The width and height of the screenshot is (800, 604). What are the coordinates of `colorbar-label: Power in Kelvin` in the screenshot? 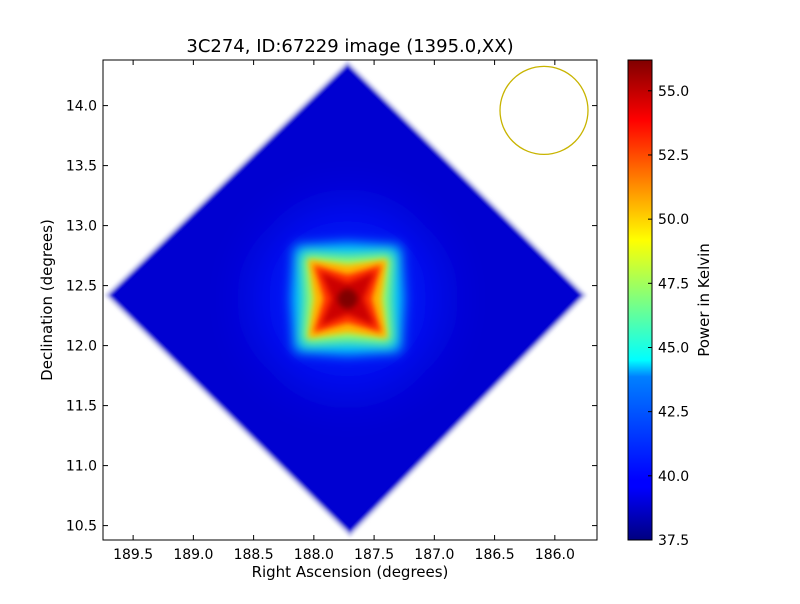 It's located at (704, 300).